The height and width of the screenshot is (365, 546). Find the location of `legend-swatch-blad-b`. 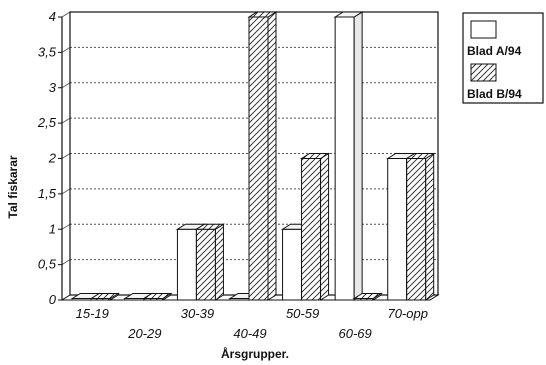

legend-swatch-blad-b is located at coordinates (483, 72).